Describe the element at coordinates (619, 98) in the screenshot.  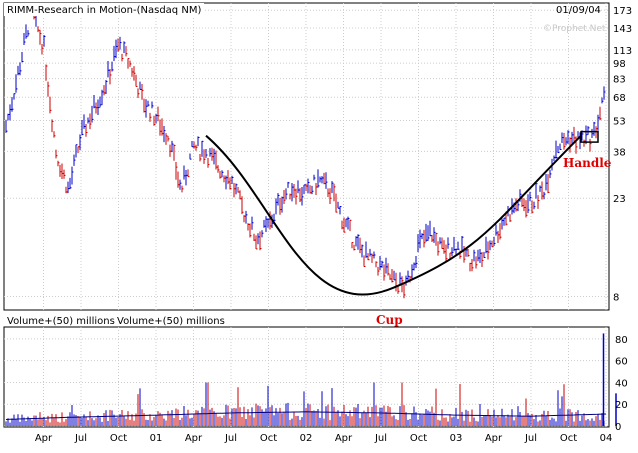
I see `price-tick-label: 68` at that location.